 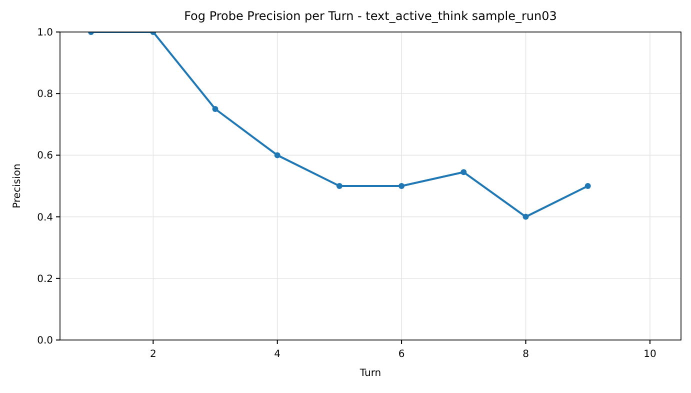 What do you see at coordinates (45, 94) in the screenshot?
I see `y-tick-label: 0.8` at bounding box center [45, 94].